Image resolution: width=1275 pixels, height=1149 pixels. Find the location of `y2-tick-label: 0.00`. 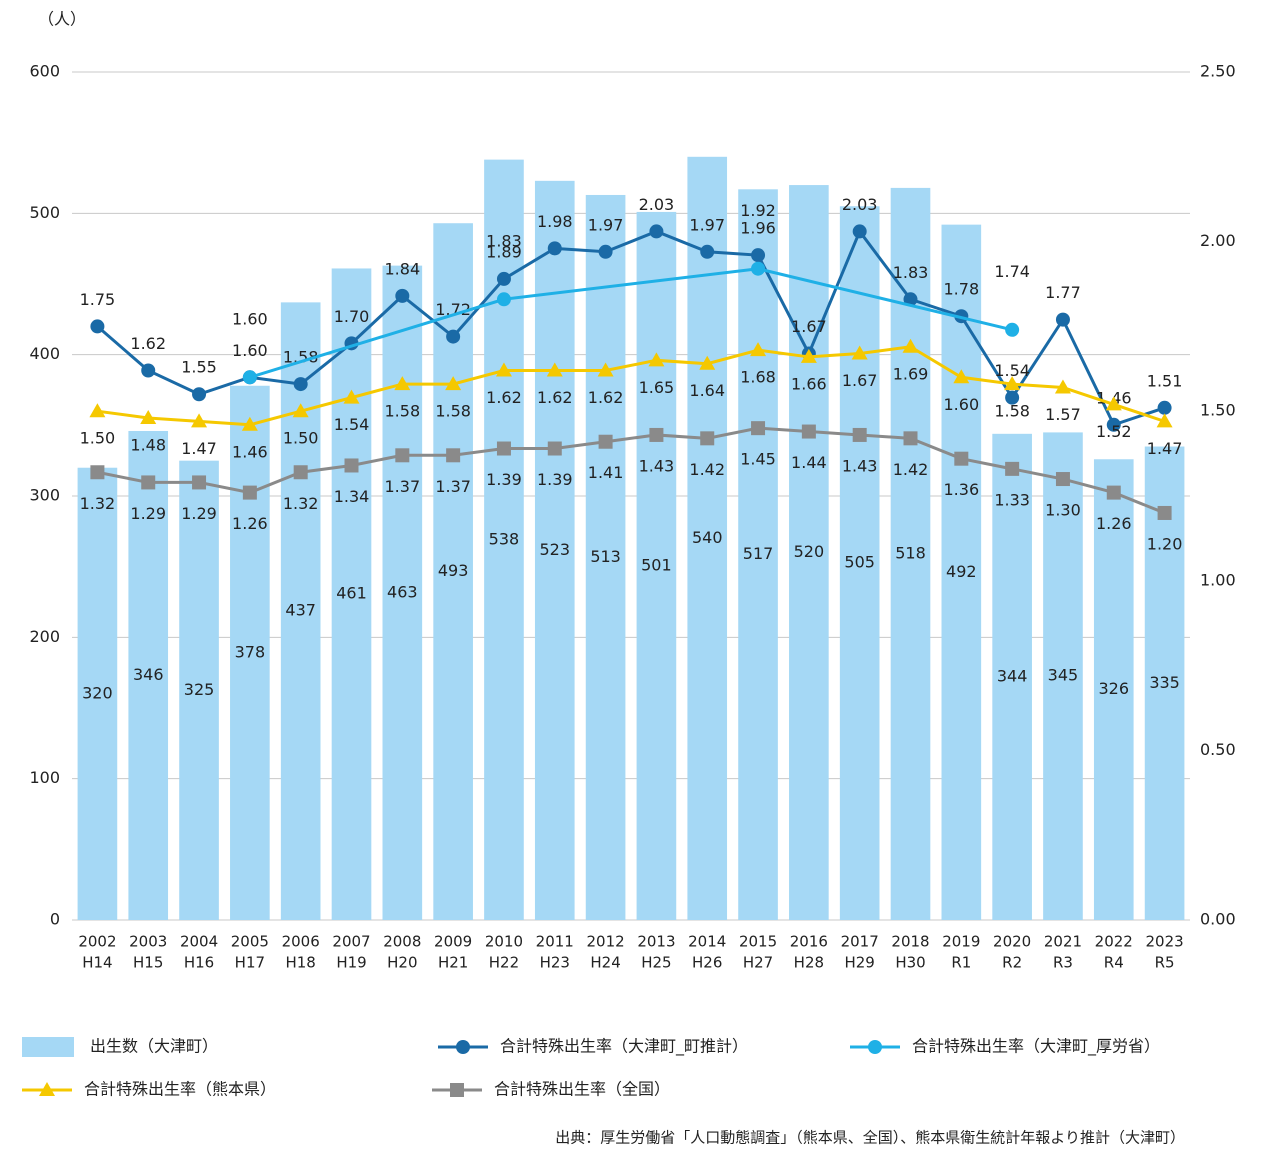

y2-tick-label: 0.00 is located at coordinates (1218, 919).